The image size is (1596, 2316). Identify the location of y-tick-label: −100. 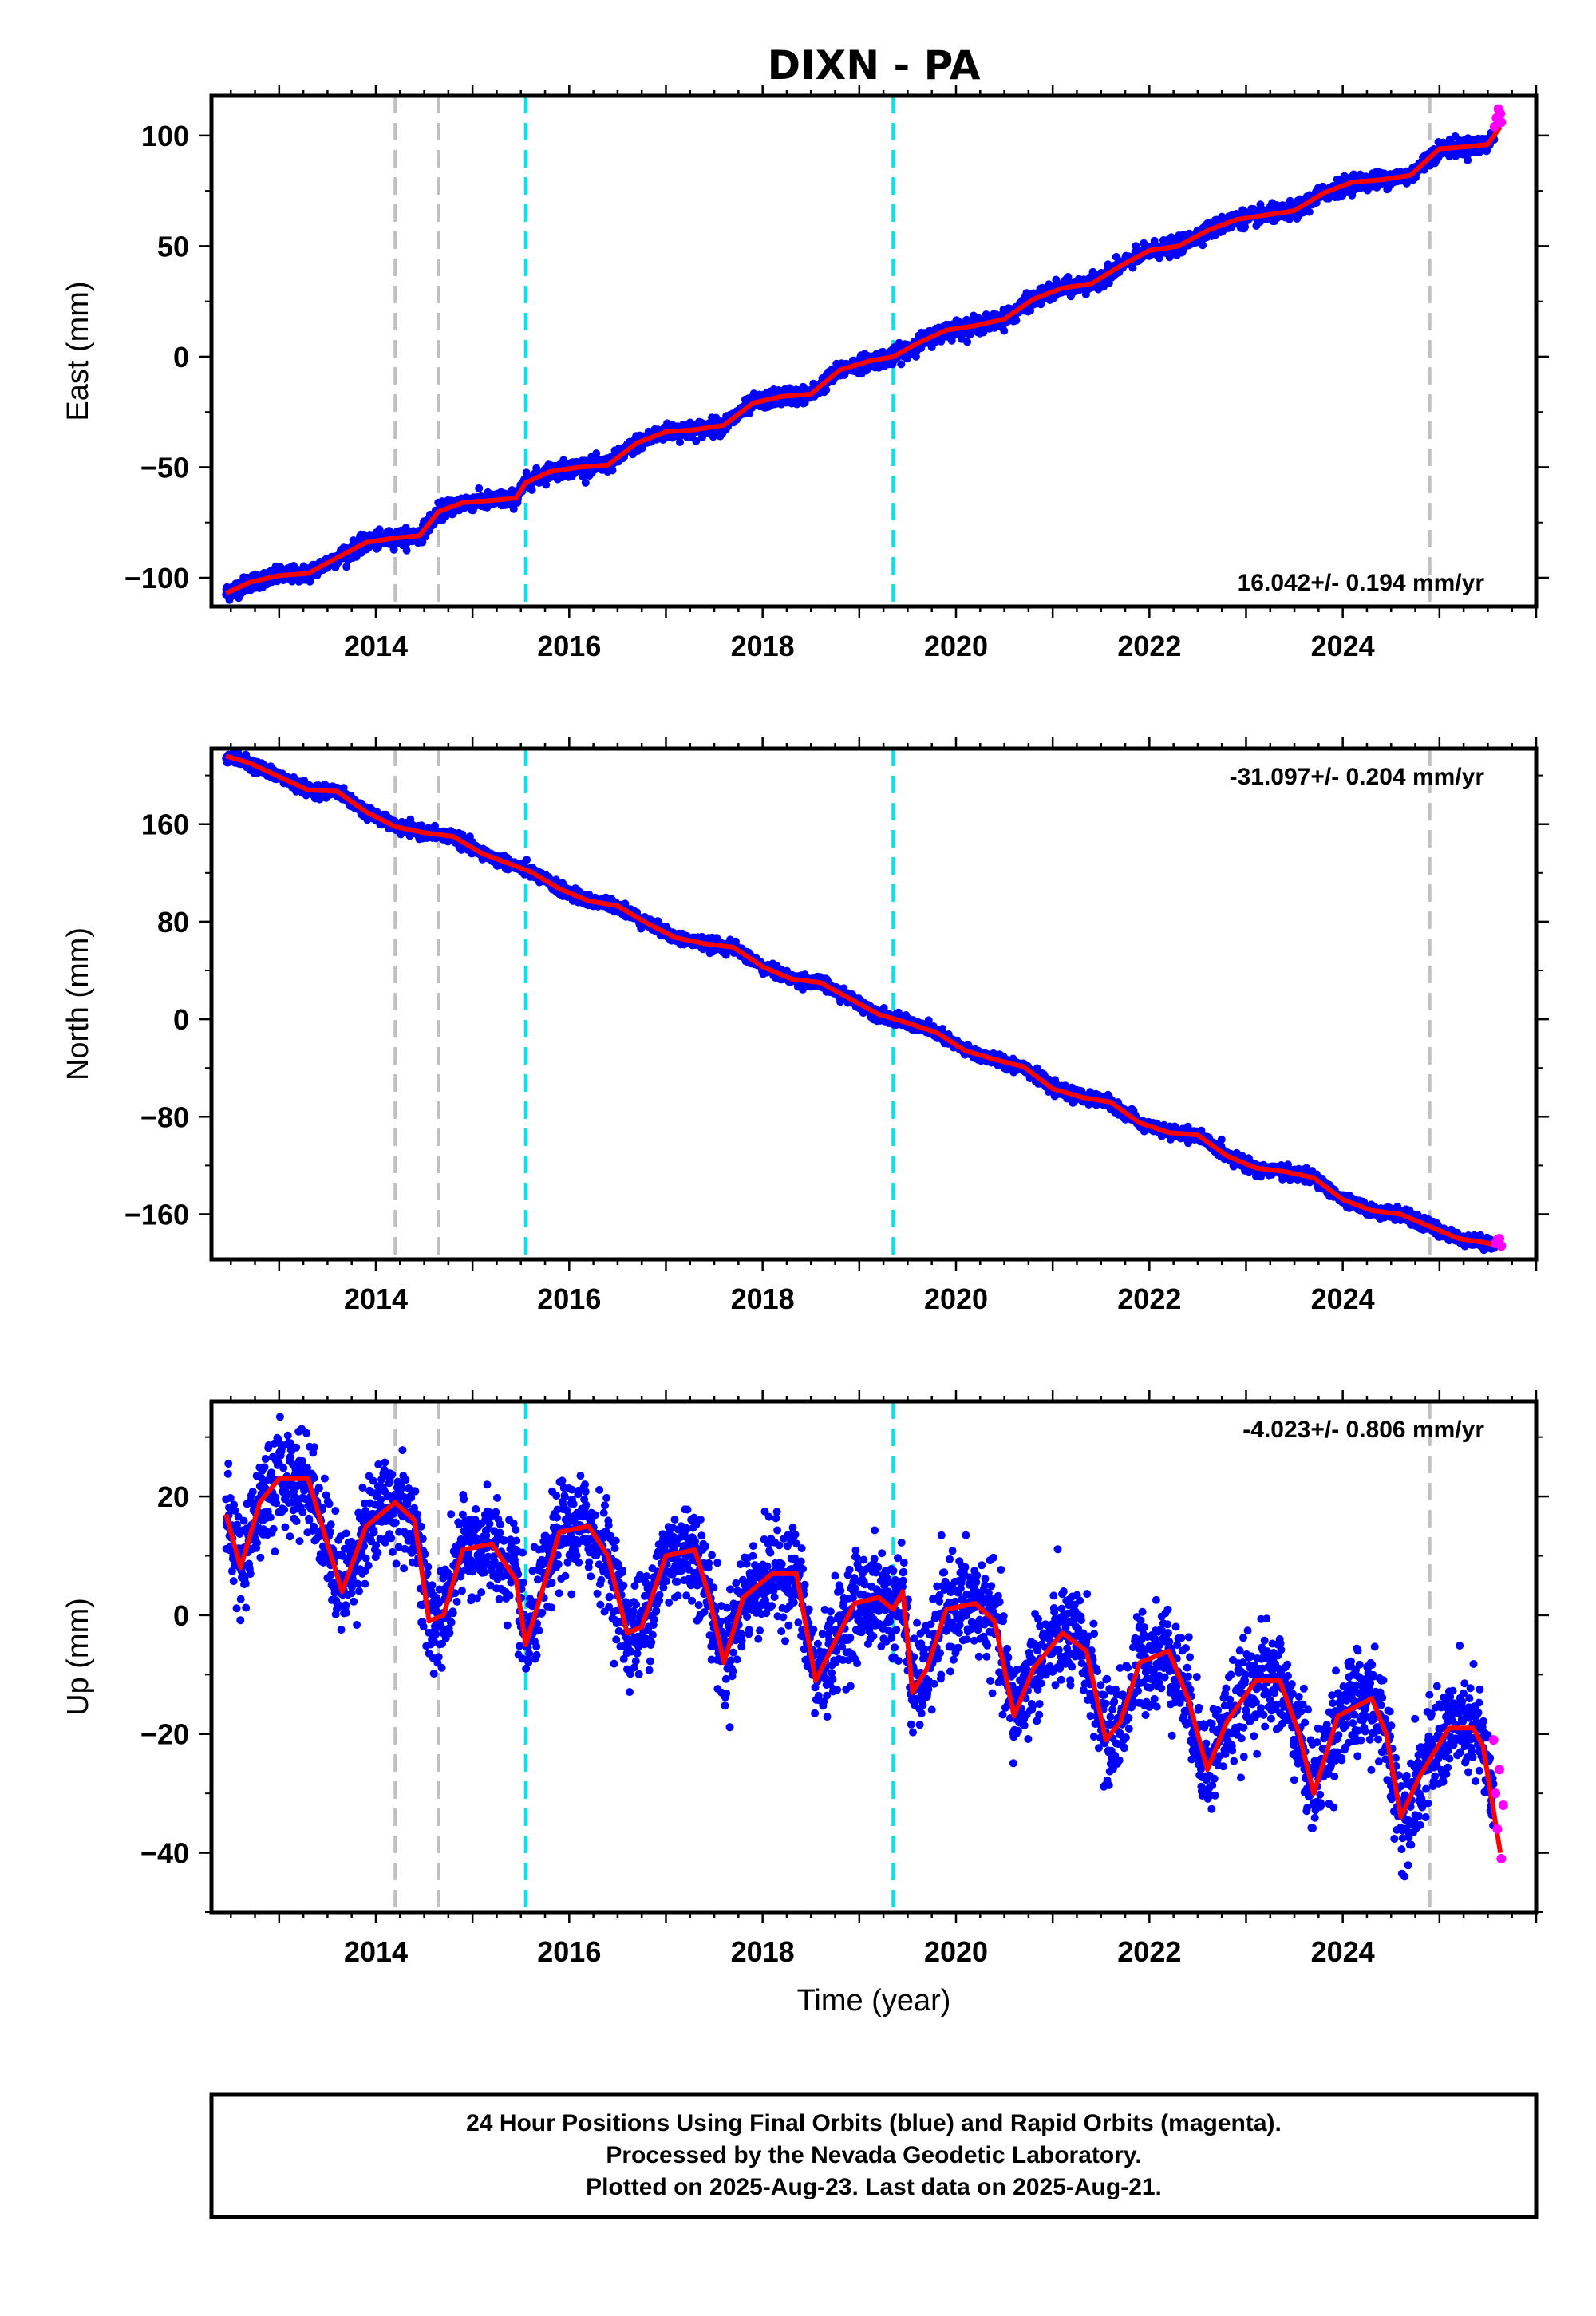
(156, 578).